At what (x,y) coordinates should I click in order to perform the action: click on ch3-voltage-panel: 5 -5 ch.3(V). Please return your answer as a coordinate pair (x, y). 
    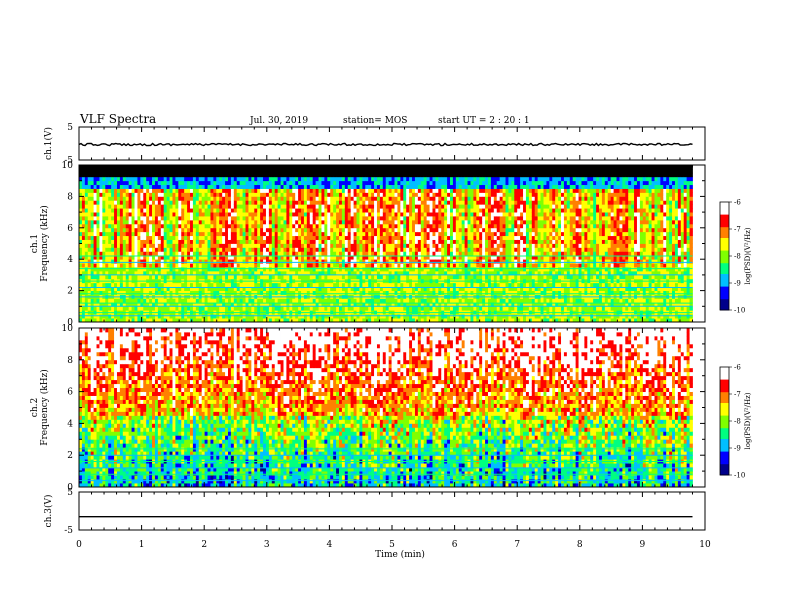
    Looking at the image, I should click on (374, 512).